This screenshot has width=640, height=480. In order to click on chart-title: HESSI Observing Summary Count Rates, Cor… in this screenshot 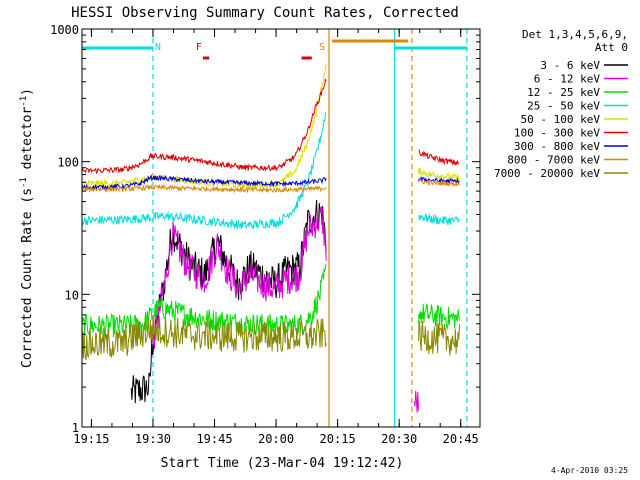, I will do `click(265, 13)`.